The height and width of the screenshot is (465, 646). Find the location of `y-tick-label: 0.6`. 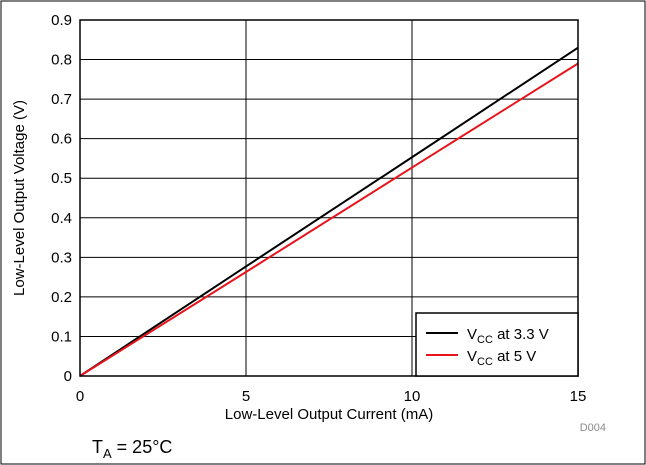

y-tick-label: 0.6 is located at coordinates (61, 139).